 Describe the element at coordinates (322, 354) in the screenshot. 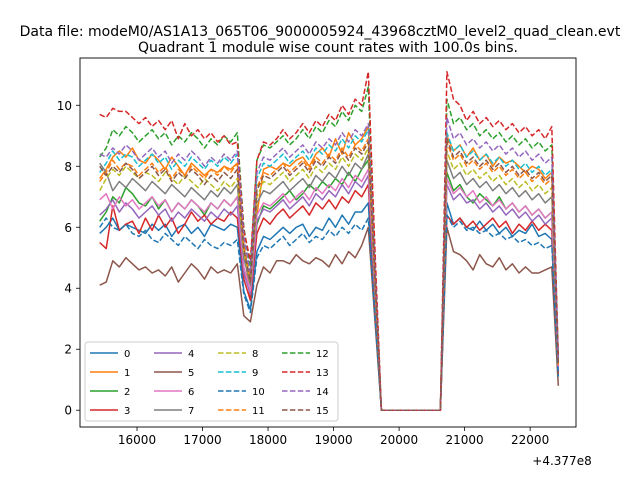

I see `legend-label-12: 12` at that location.